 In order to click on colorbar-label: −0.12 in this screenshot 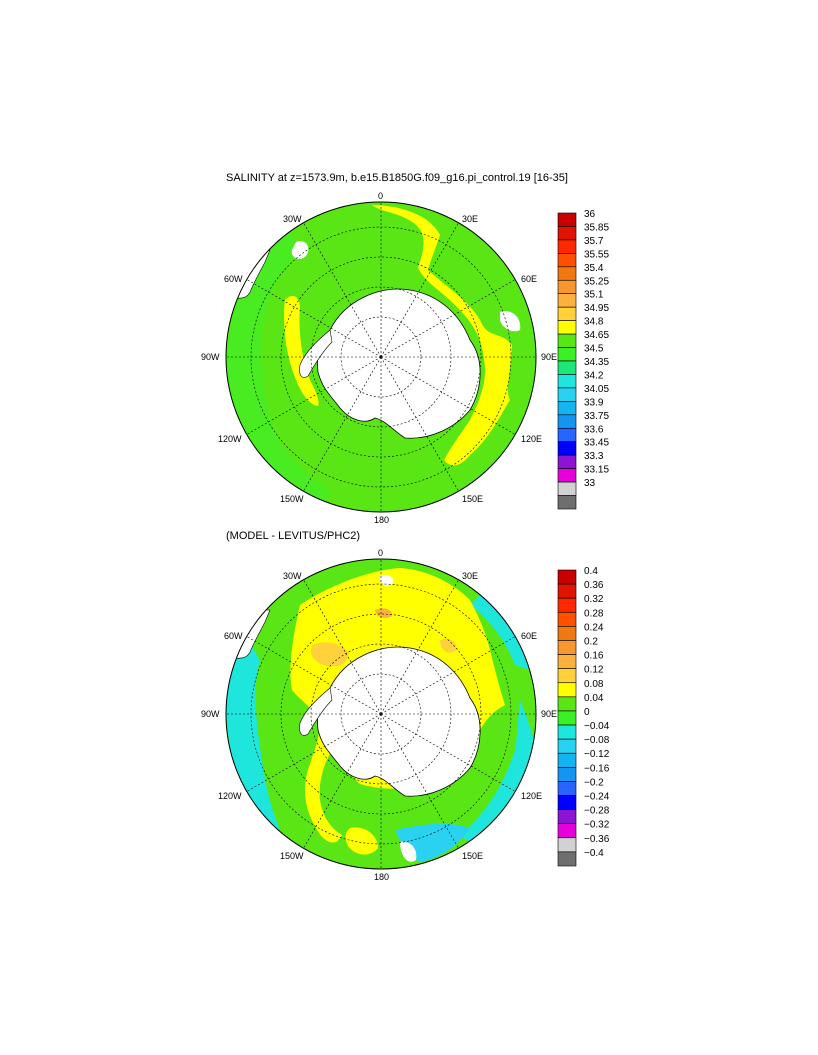, I will do `click(597, 754)`.